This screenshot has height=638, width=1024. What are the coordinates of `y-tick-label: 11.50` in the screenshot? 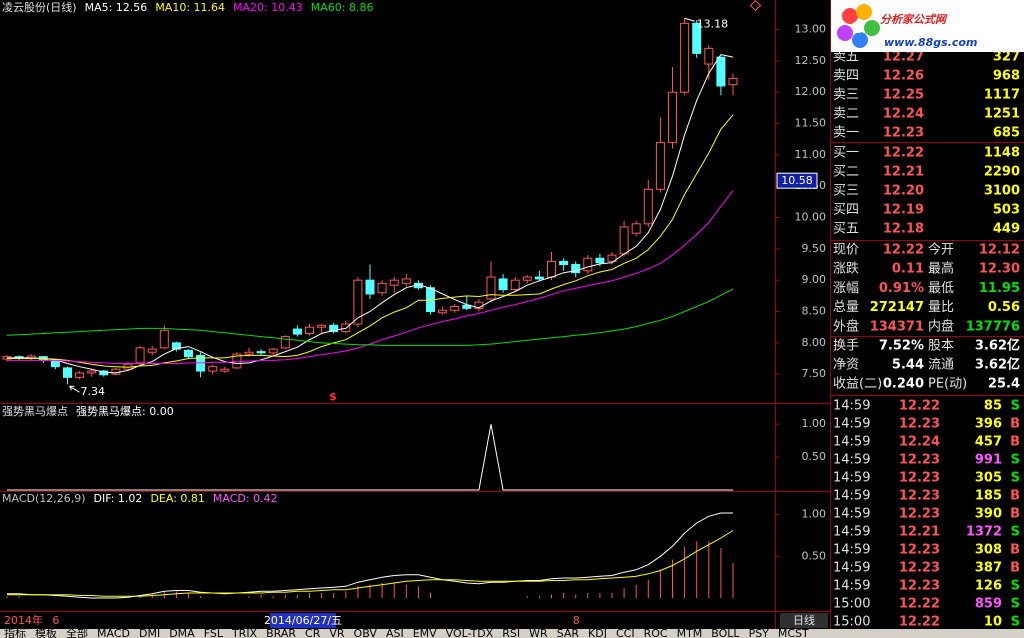 It's located at (811, 123).